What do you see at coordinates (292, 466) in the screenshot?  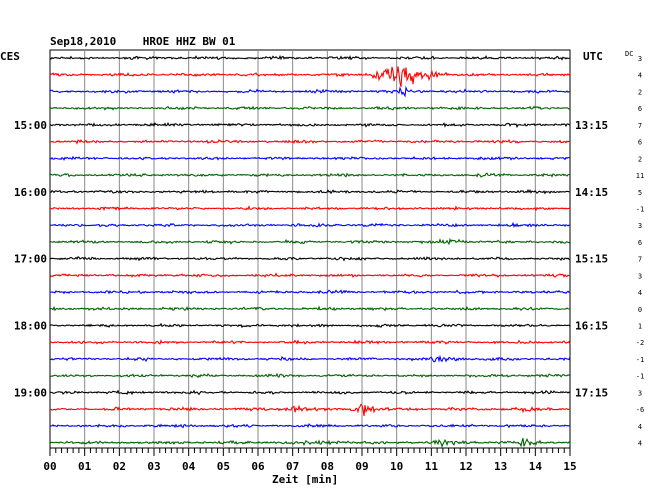 I see `x-tick-label: 07` at bounding box center [292, 466].